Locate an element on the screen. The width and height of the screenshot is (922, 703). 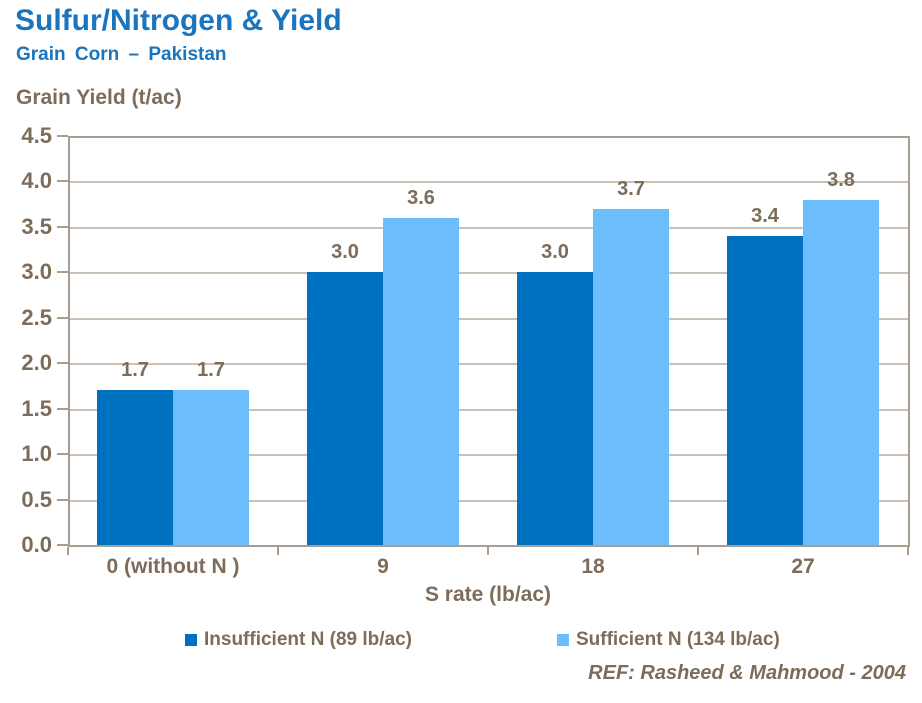
y-axis-tick-label: 4.5 is located at coordinates (36, 135).